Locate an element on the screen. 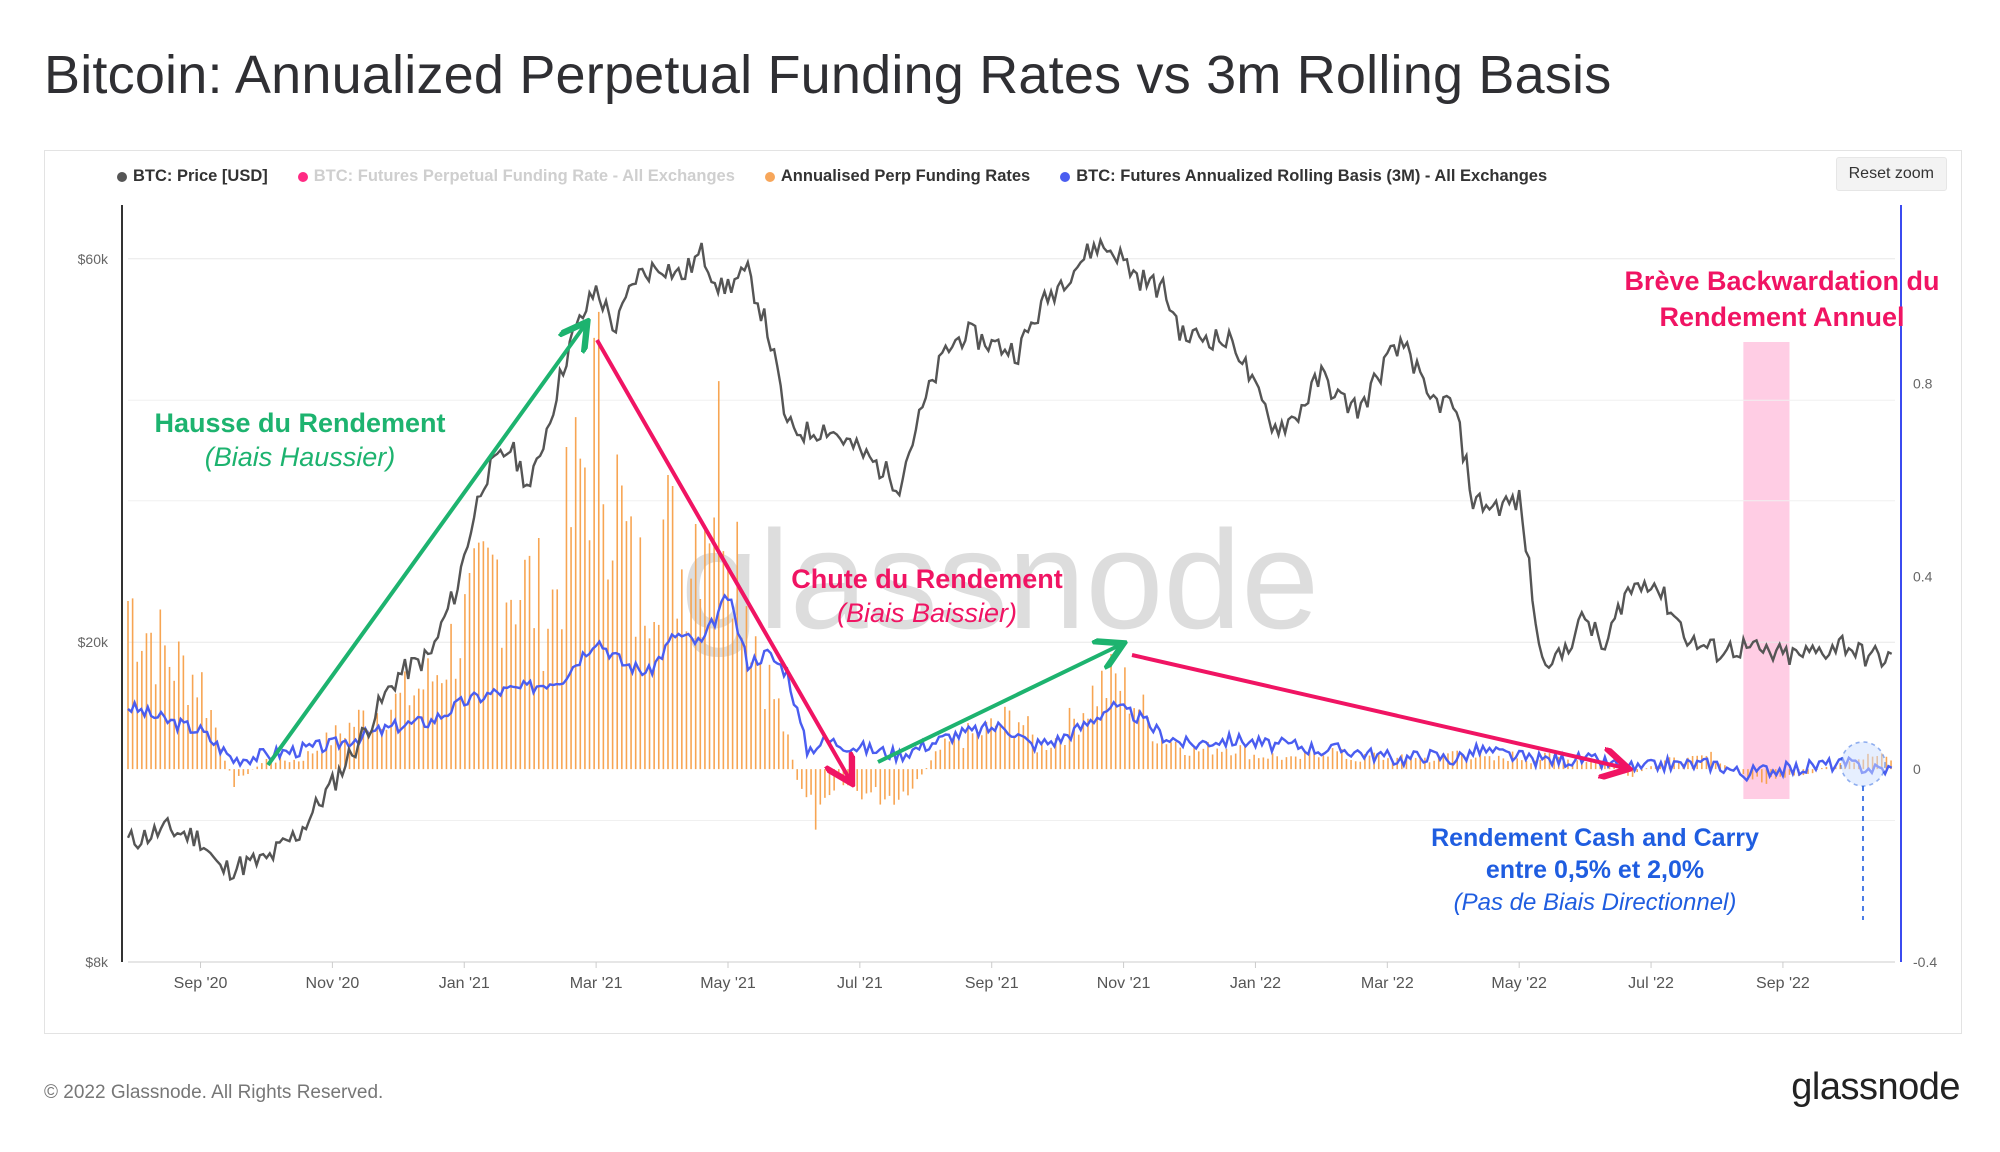  annotation-hausse-subtitle: (Biais Haussier) is located at coordinates (300, 457).